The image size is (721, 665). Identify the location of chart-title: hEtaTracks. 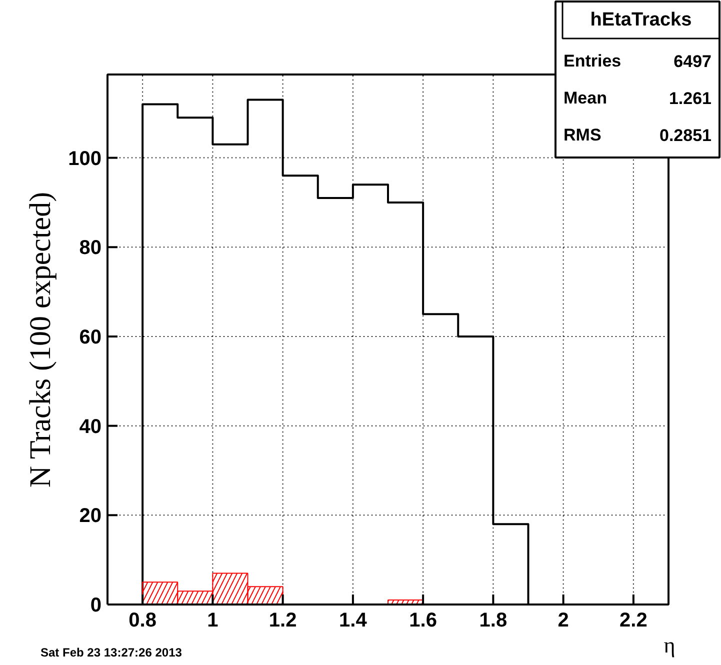
(641, 20).